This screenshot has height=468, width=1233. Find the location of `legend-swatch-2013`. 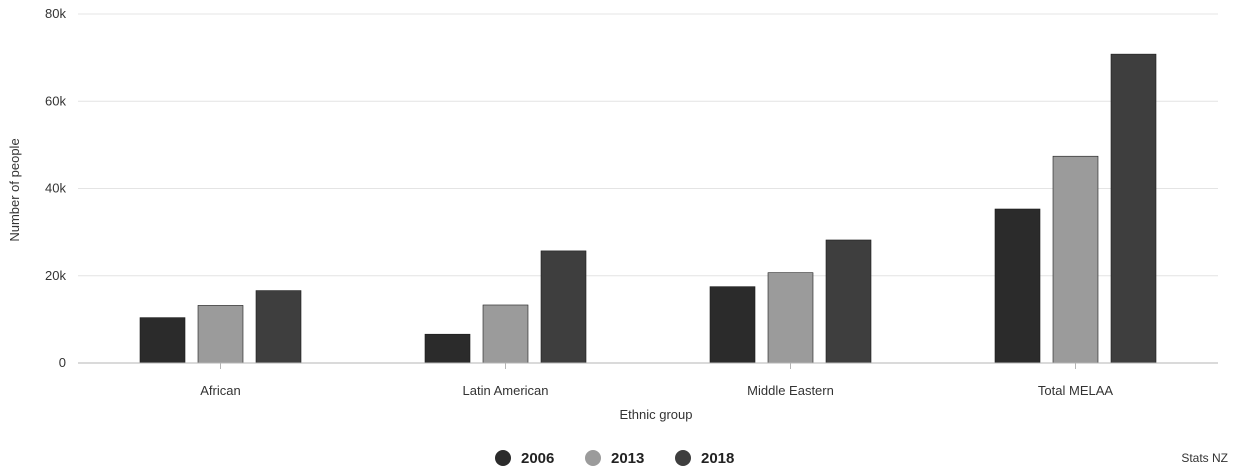

legend-swatch-2013 is located at coordinates (593, 458).